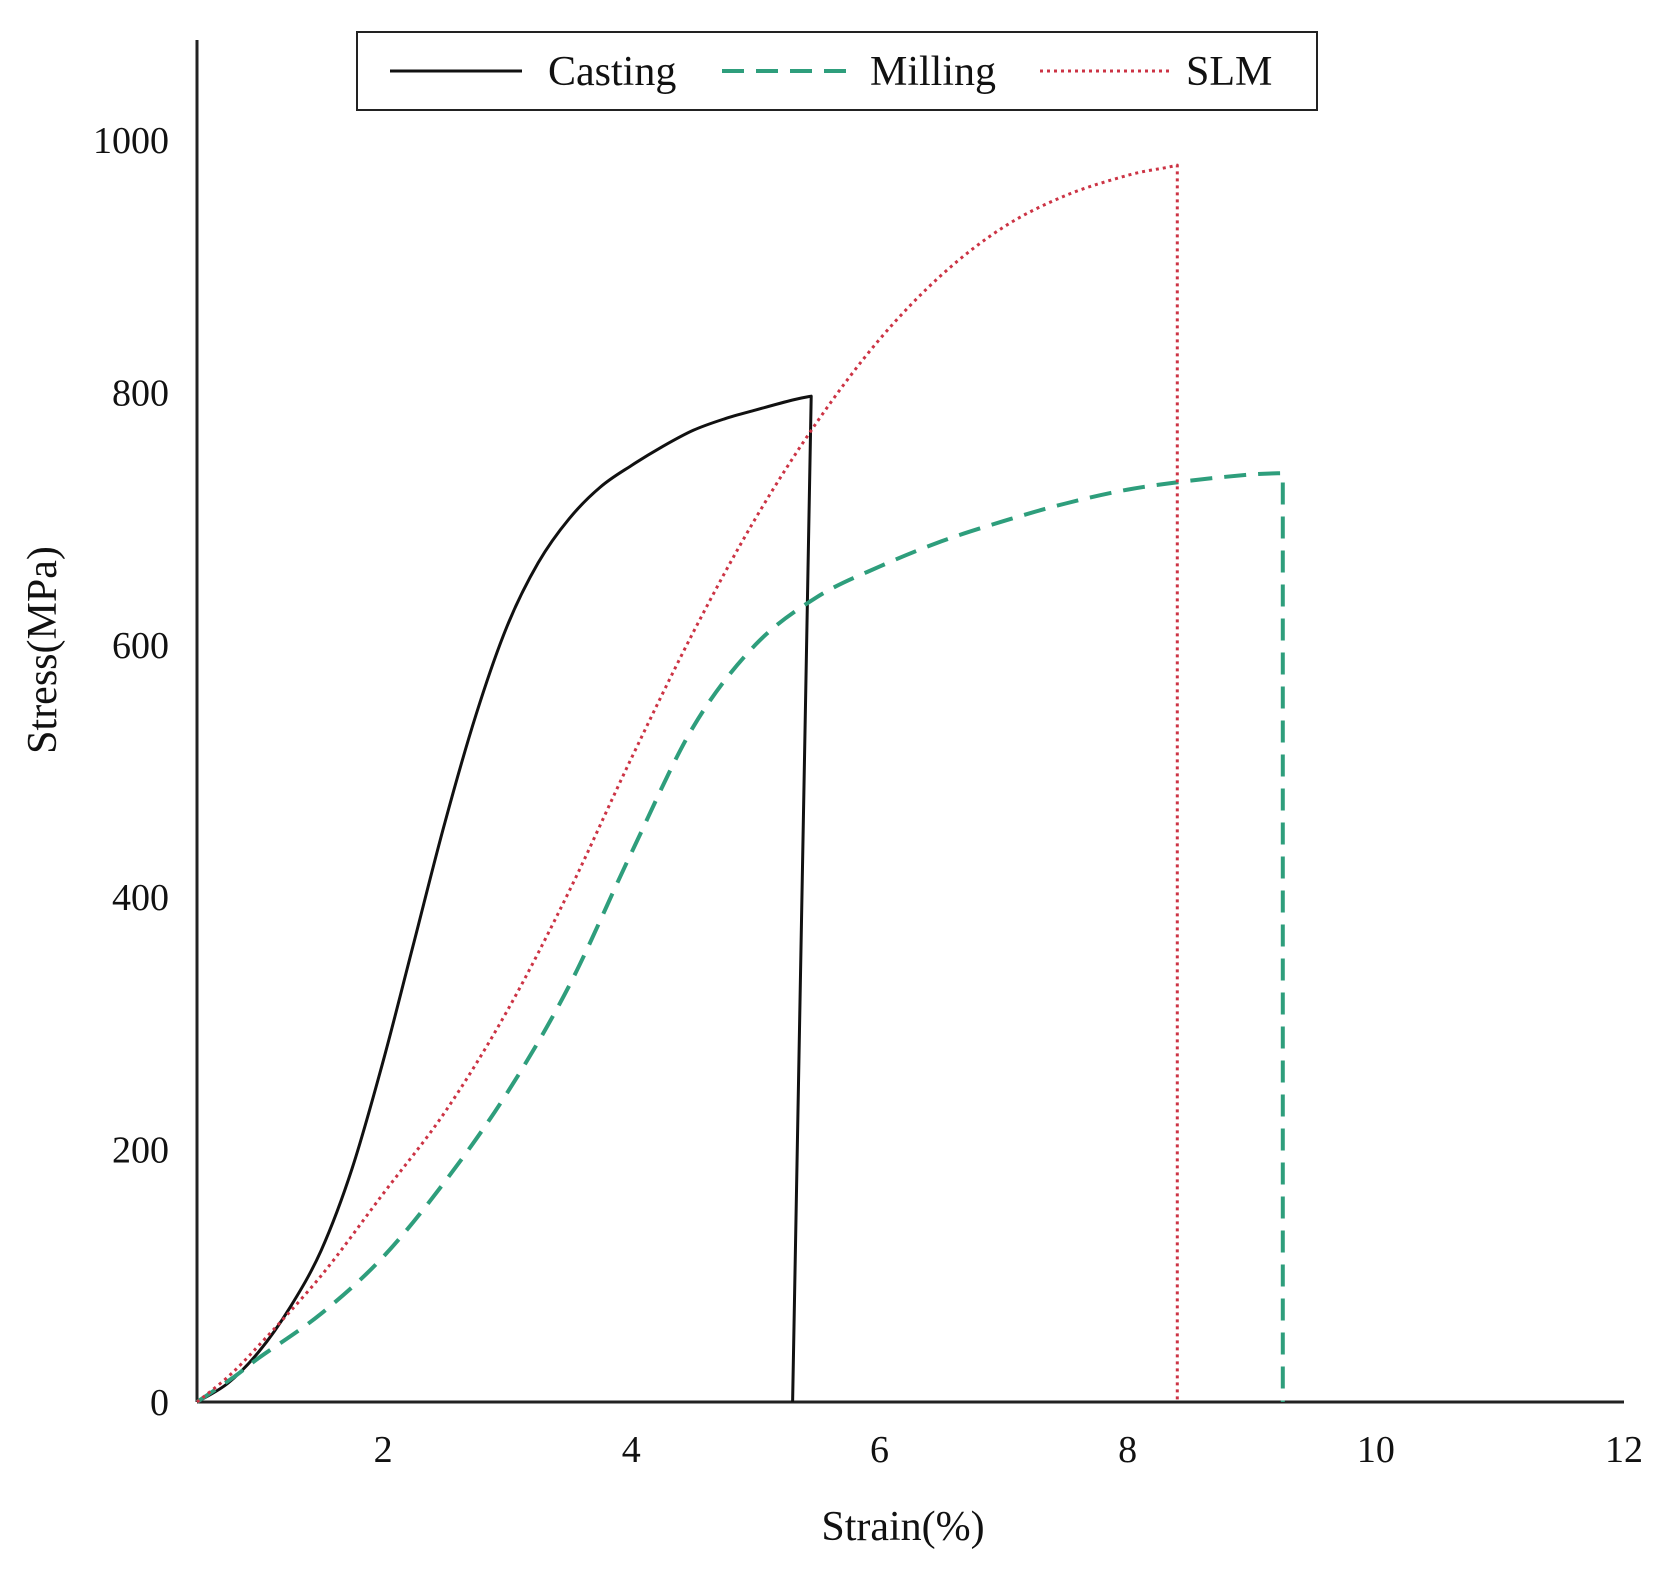  Describe the element at coordinates (1624, 1450) in the screenshot. I see `x-tick-label: 12` at that location.